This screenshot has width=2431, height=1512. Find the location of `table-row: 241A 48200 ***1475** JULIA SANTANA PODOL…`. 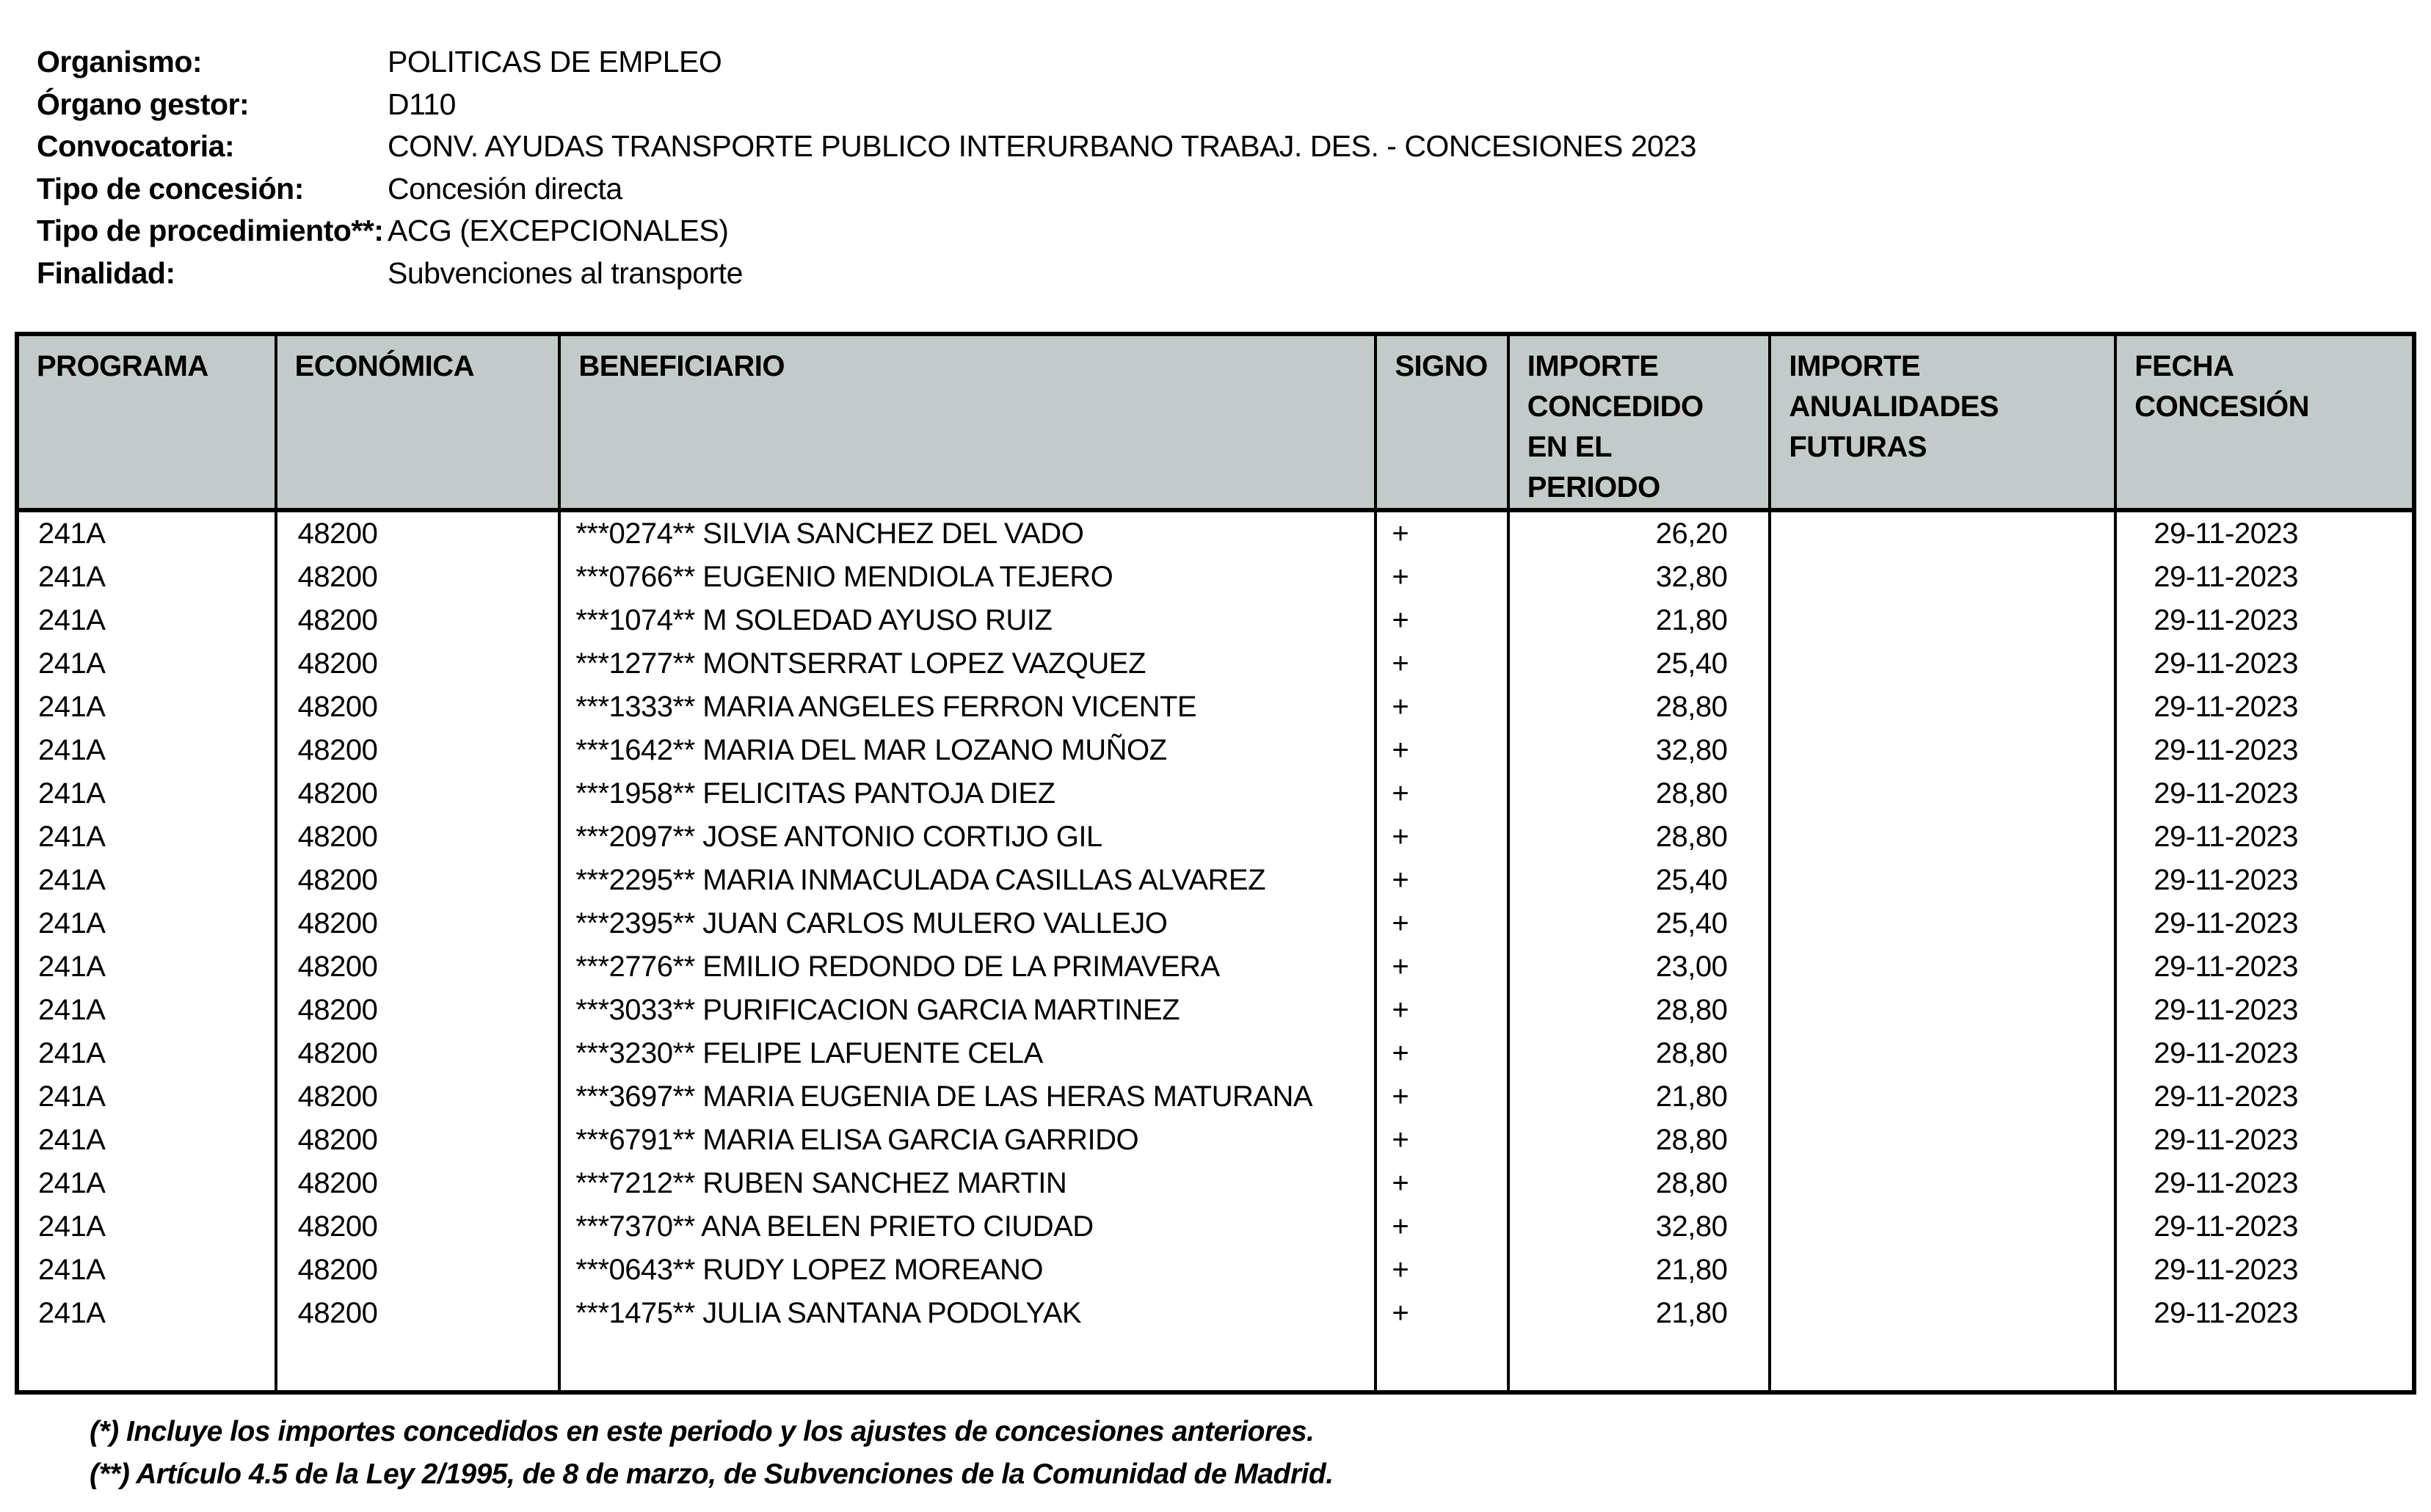

table-row: 241A 48200 ***1475** JULIA SANTANA PODOL… is located at coordinates (1215, 1313).